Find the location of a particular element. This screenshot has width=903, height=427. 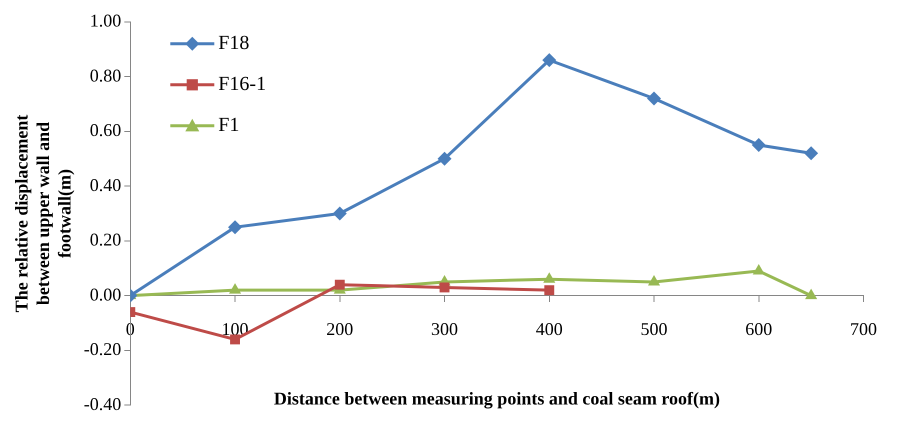

x-tick-label: 300 is located at coordinates (444, 329).